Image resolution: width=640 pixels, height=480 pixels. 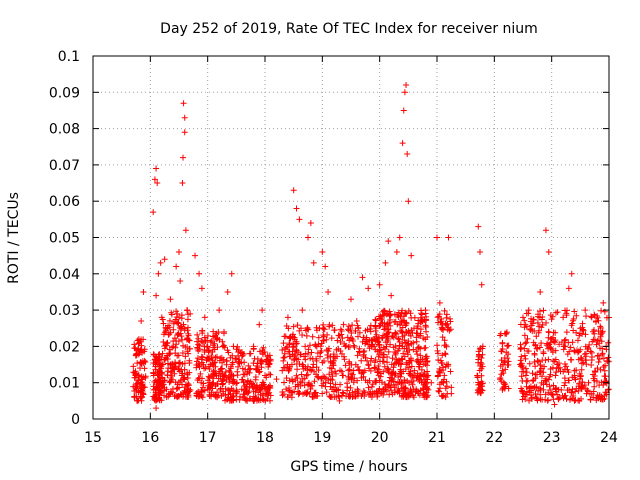 I want to click on x-axis-title: GPS time / hours, so click(x=348, y=467).